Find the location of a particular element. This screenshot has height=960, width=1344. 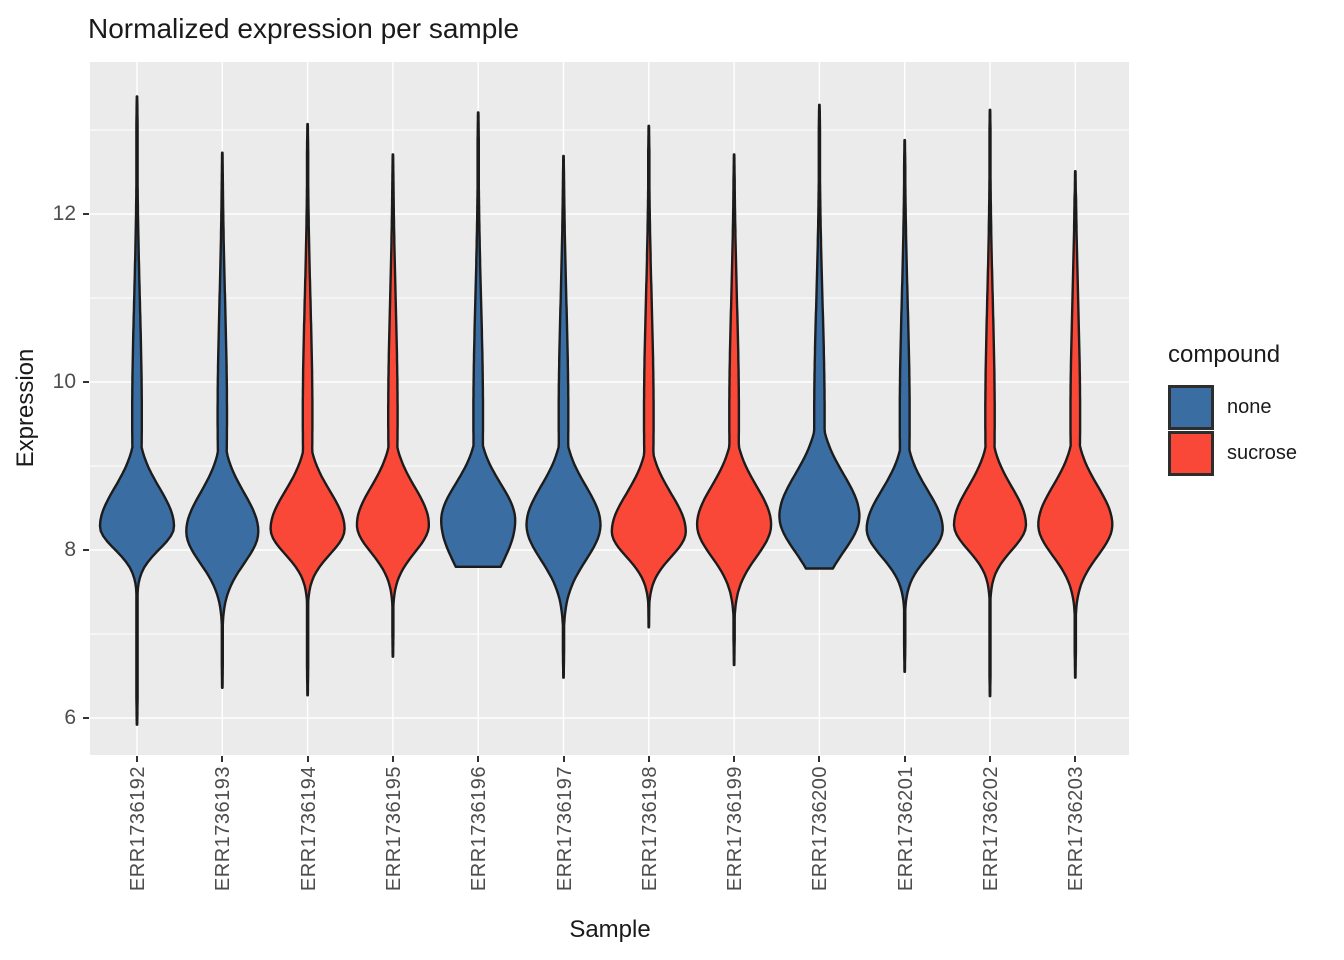

violin-ERR1736195 is located at coordinates (392, 405).